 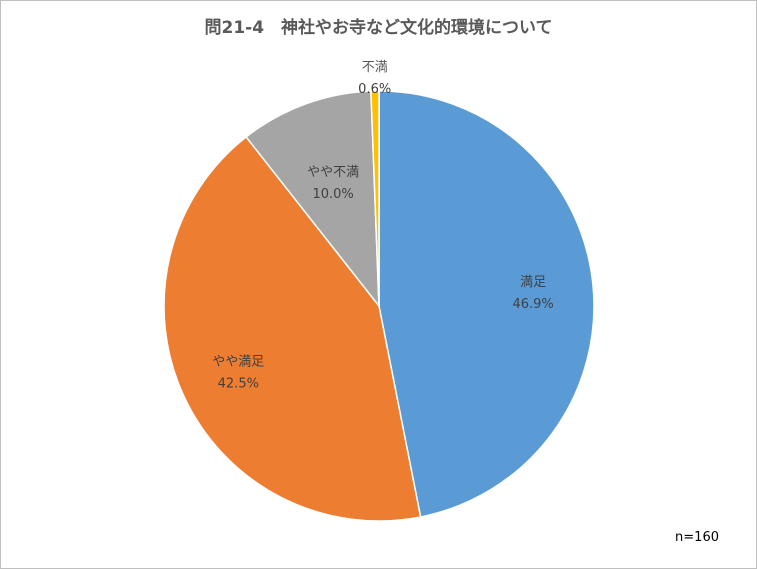 I want to click on slice-label-3: やや不満, so click(x=333, y=172).